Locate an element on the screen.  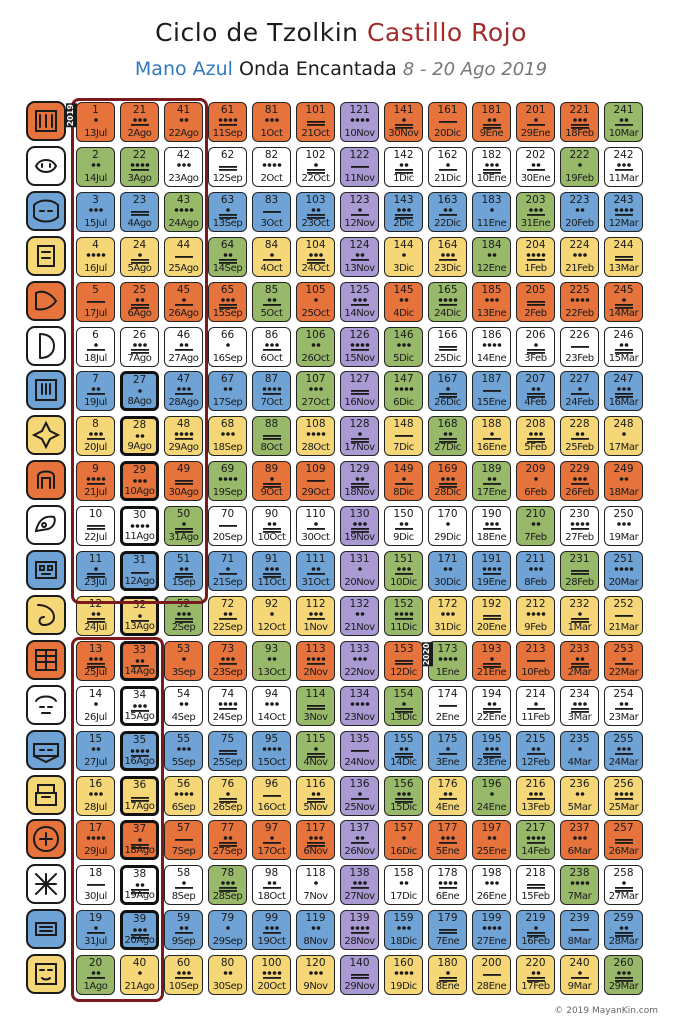
kin-number: 41 is located at coordinates (183, 110).